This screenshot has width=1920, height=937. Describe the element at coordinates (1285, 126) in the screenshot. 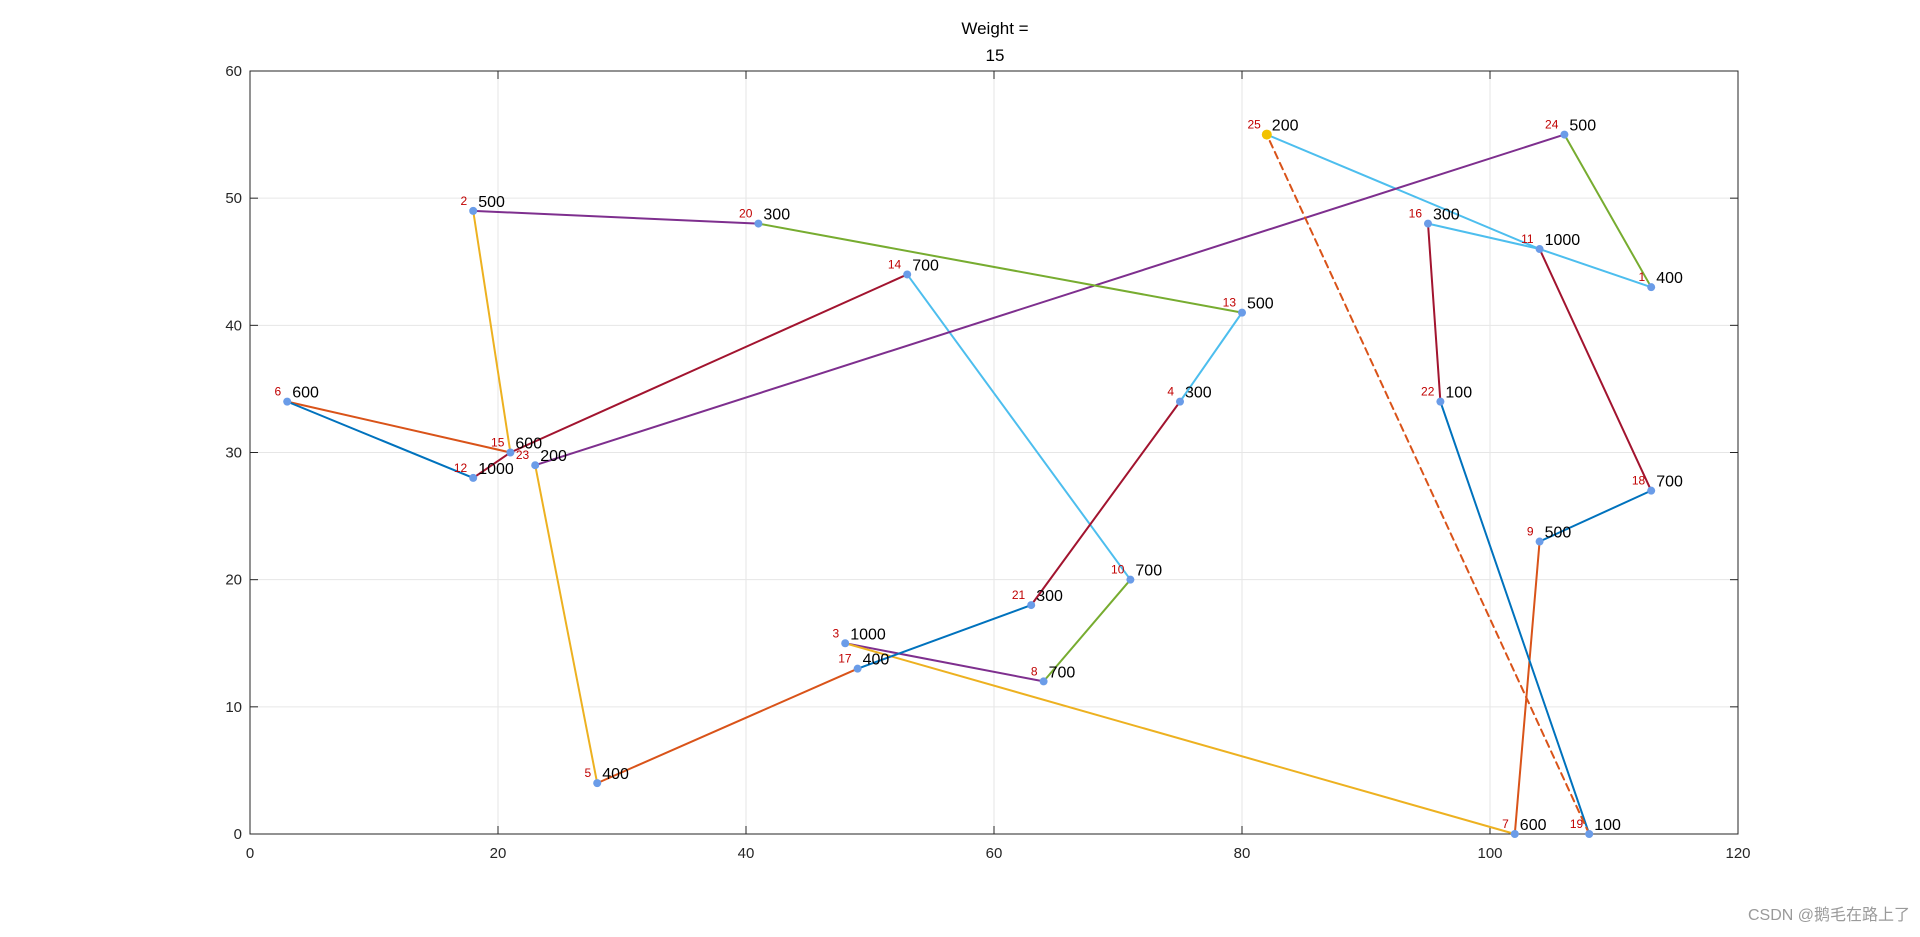

I see `node-demand-label: 200` at that location.